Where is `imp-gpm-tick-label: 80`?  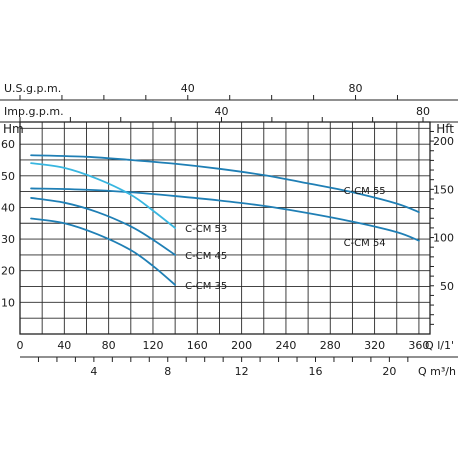 imp-gpm-tick-label: 80 is located at coordinates (423, 111).